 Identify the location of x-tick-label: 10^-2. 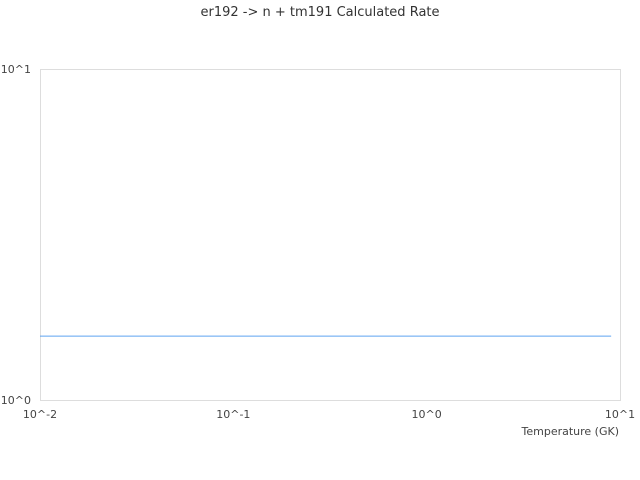
(40, 414).